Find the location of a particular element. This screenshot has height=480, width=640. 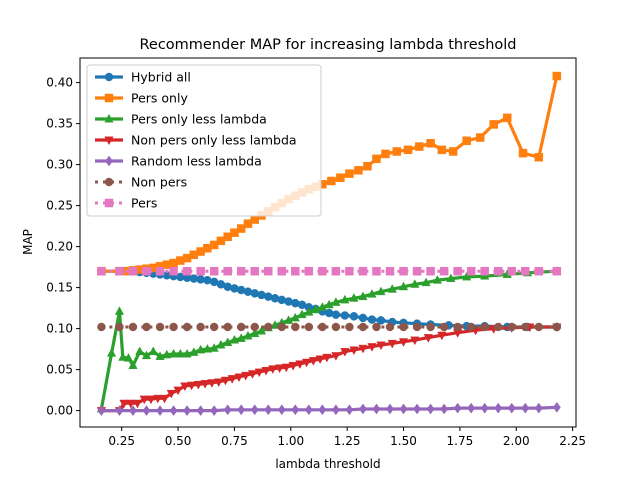

legend-item-non-pers: Non pers is located at coordinates (141, 182).